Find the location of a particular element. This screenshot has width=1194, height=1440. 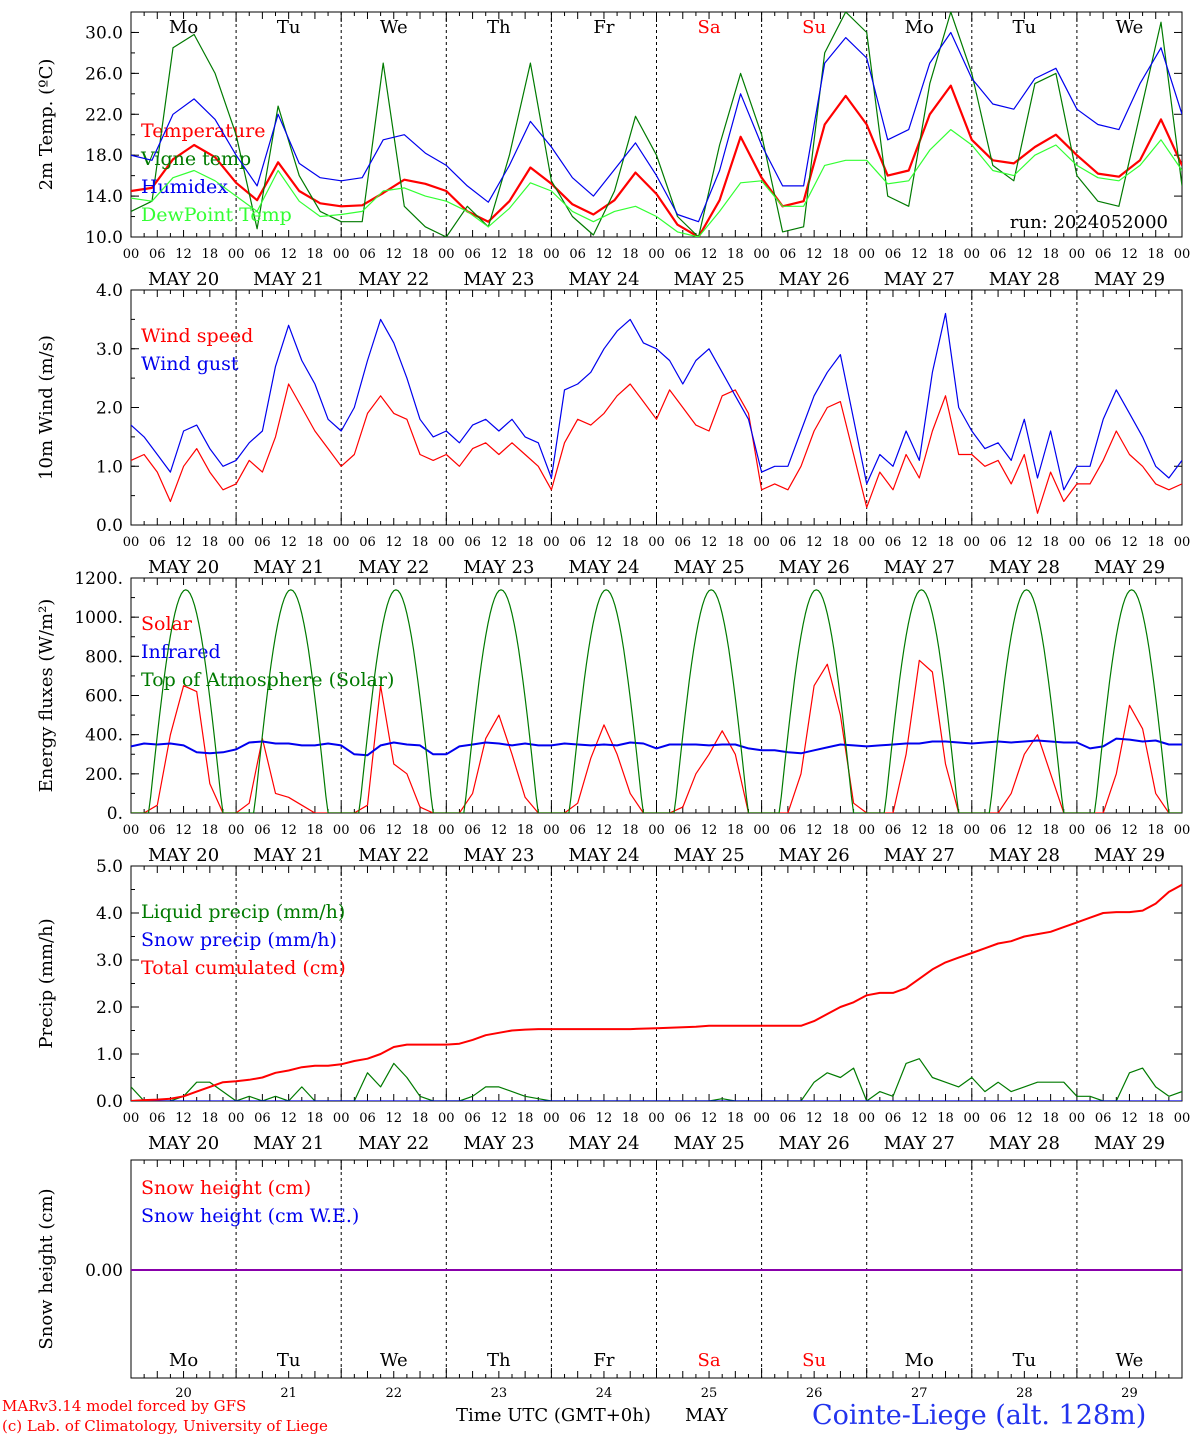

day-number-label: 20 is located at coordinates (183, 1393).